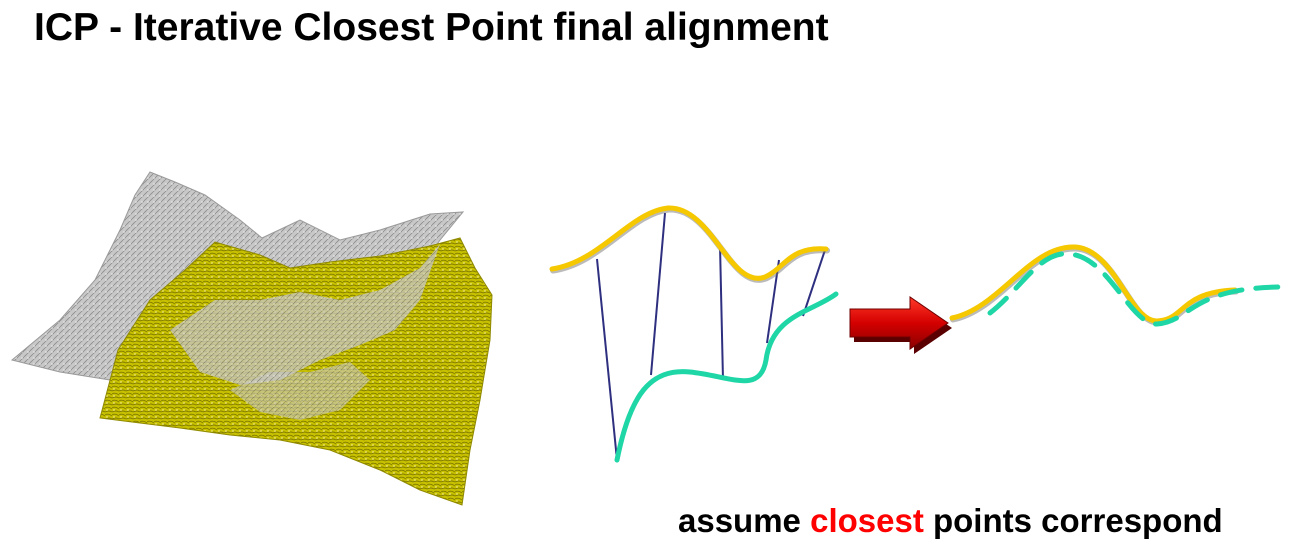 The width and height of the screenshot is (1293, 557). What do you see at coordinates (1073, 520) in the screenshot?
I see `caption-suffix: points correspond` at bounding box center [1073, 520].